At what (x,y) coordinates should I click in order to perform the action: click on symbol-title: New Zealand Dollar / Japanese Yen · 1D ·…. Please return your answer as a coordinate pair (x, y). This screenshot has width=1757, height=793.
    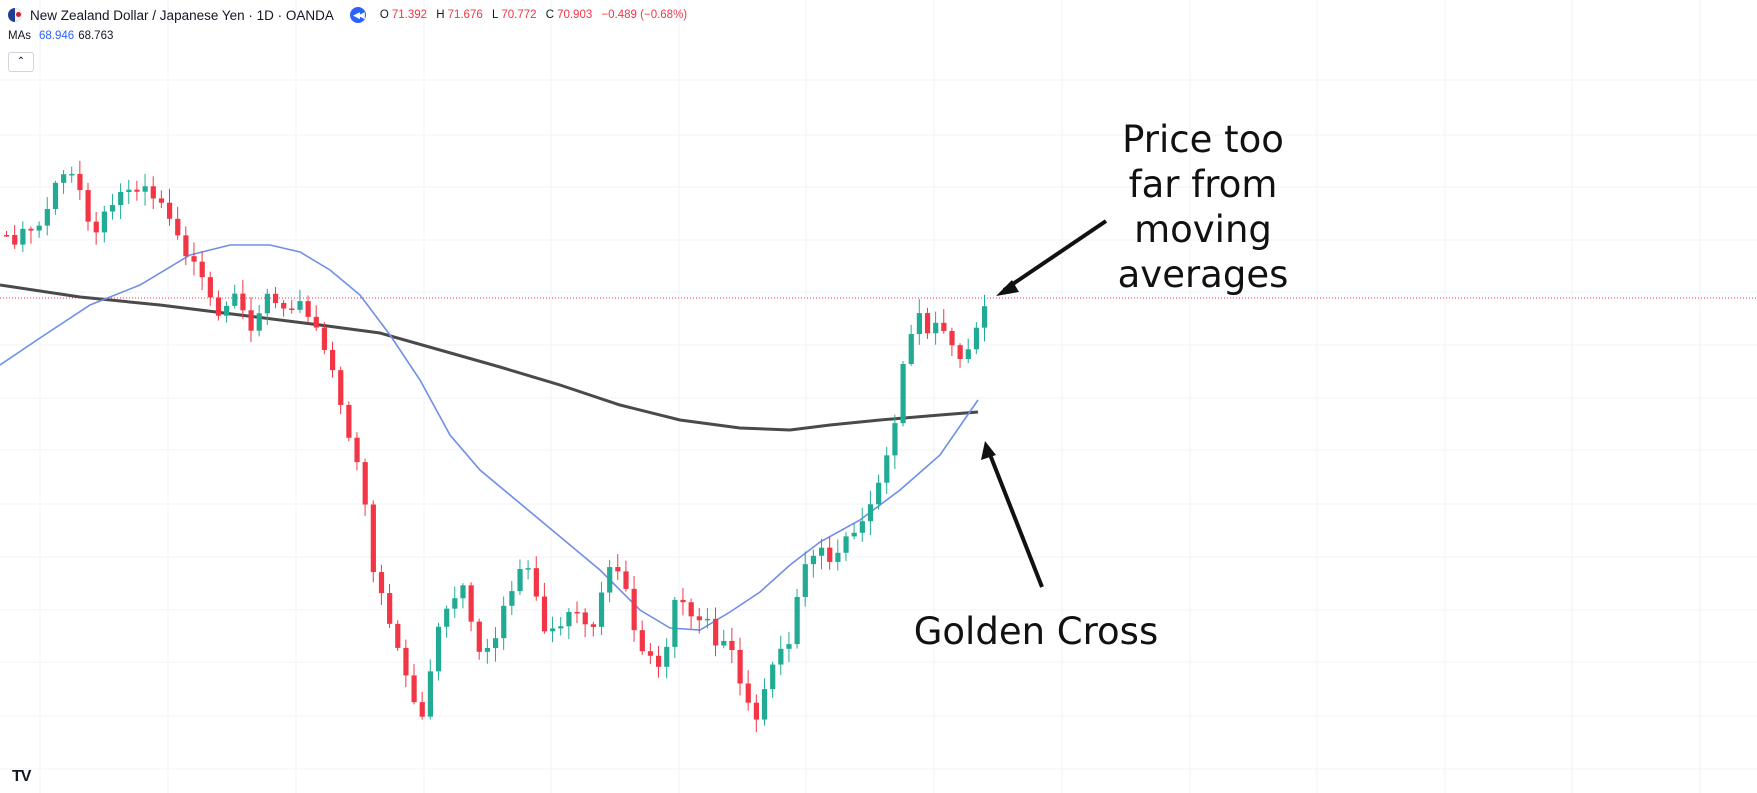
    Looking at the image, I should click on (182, 15).